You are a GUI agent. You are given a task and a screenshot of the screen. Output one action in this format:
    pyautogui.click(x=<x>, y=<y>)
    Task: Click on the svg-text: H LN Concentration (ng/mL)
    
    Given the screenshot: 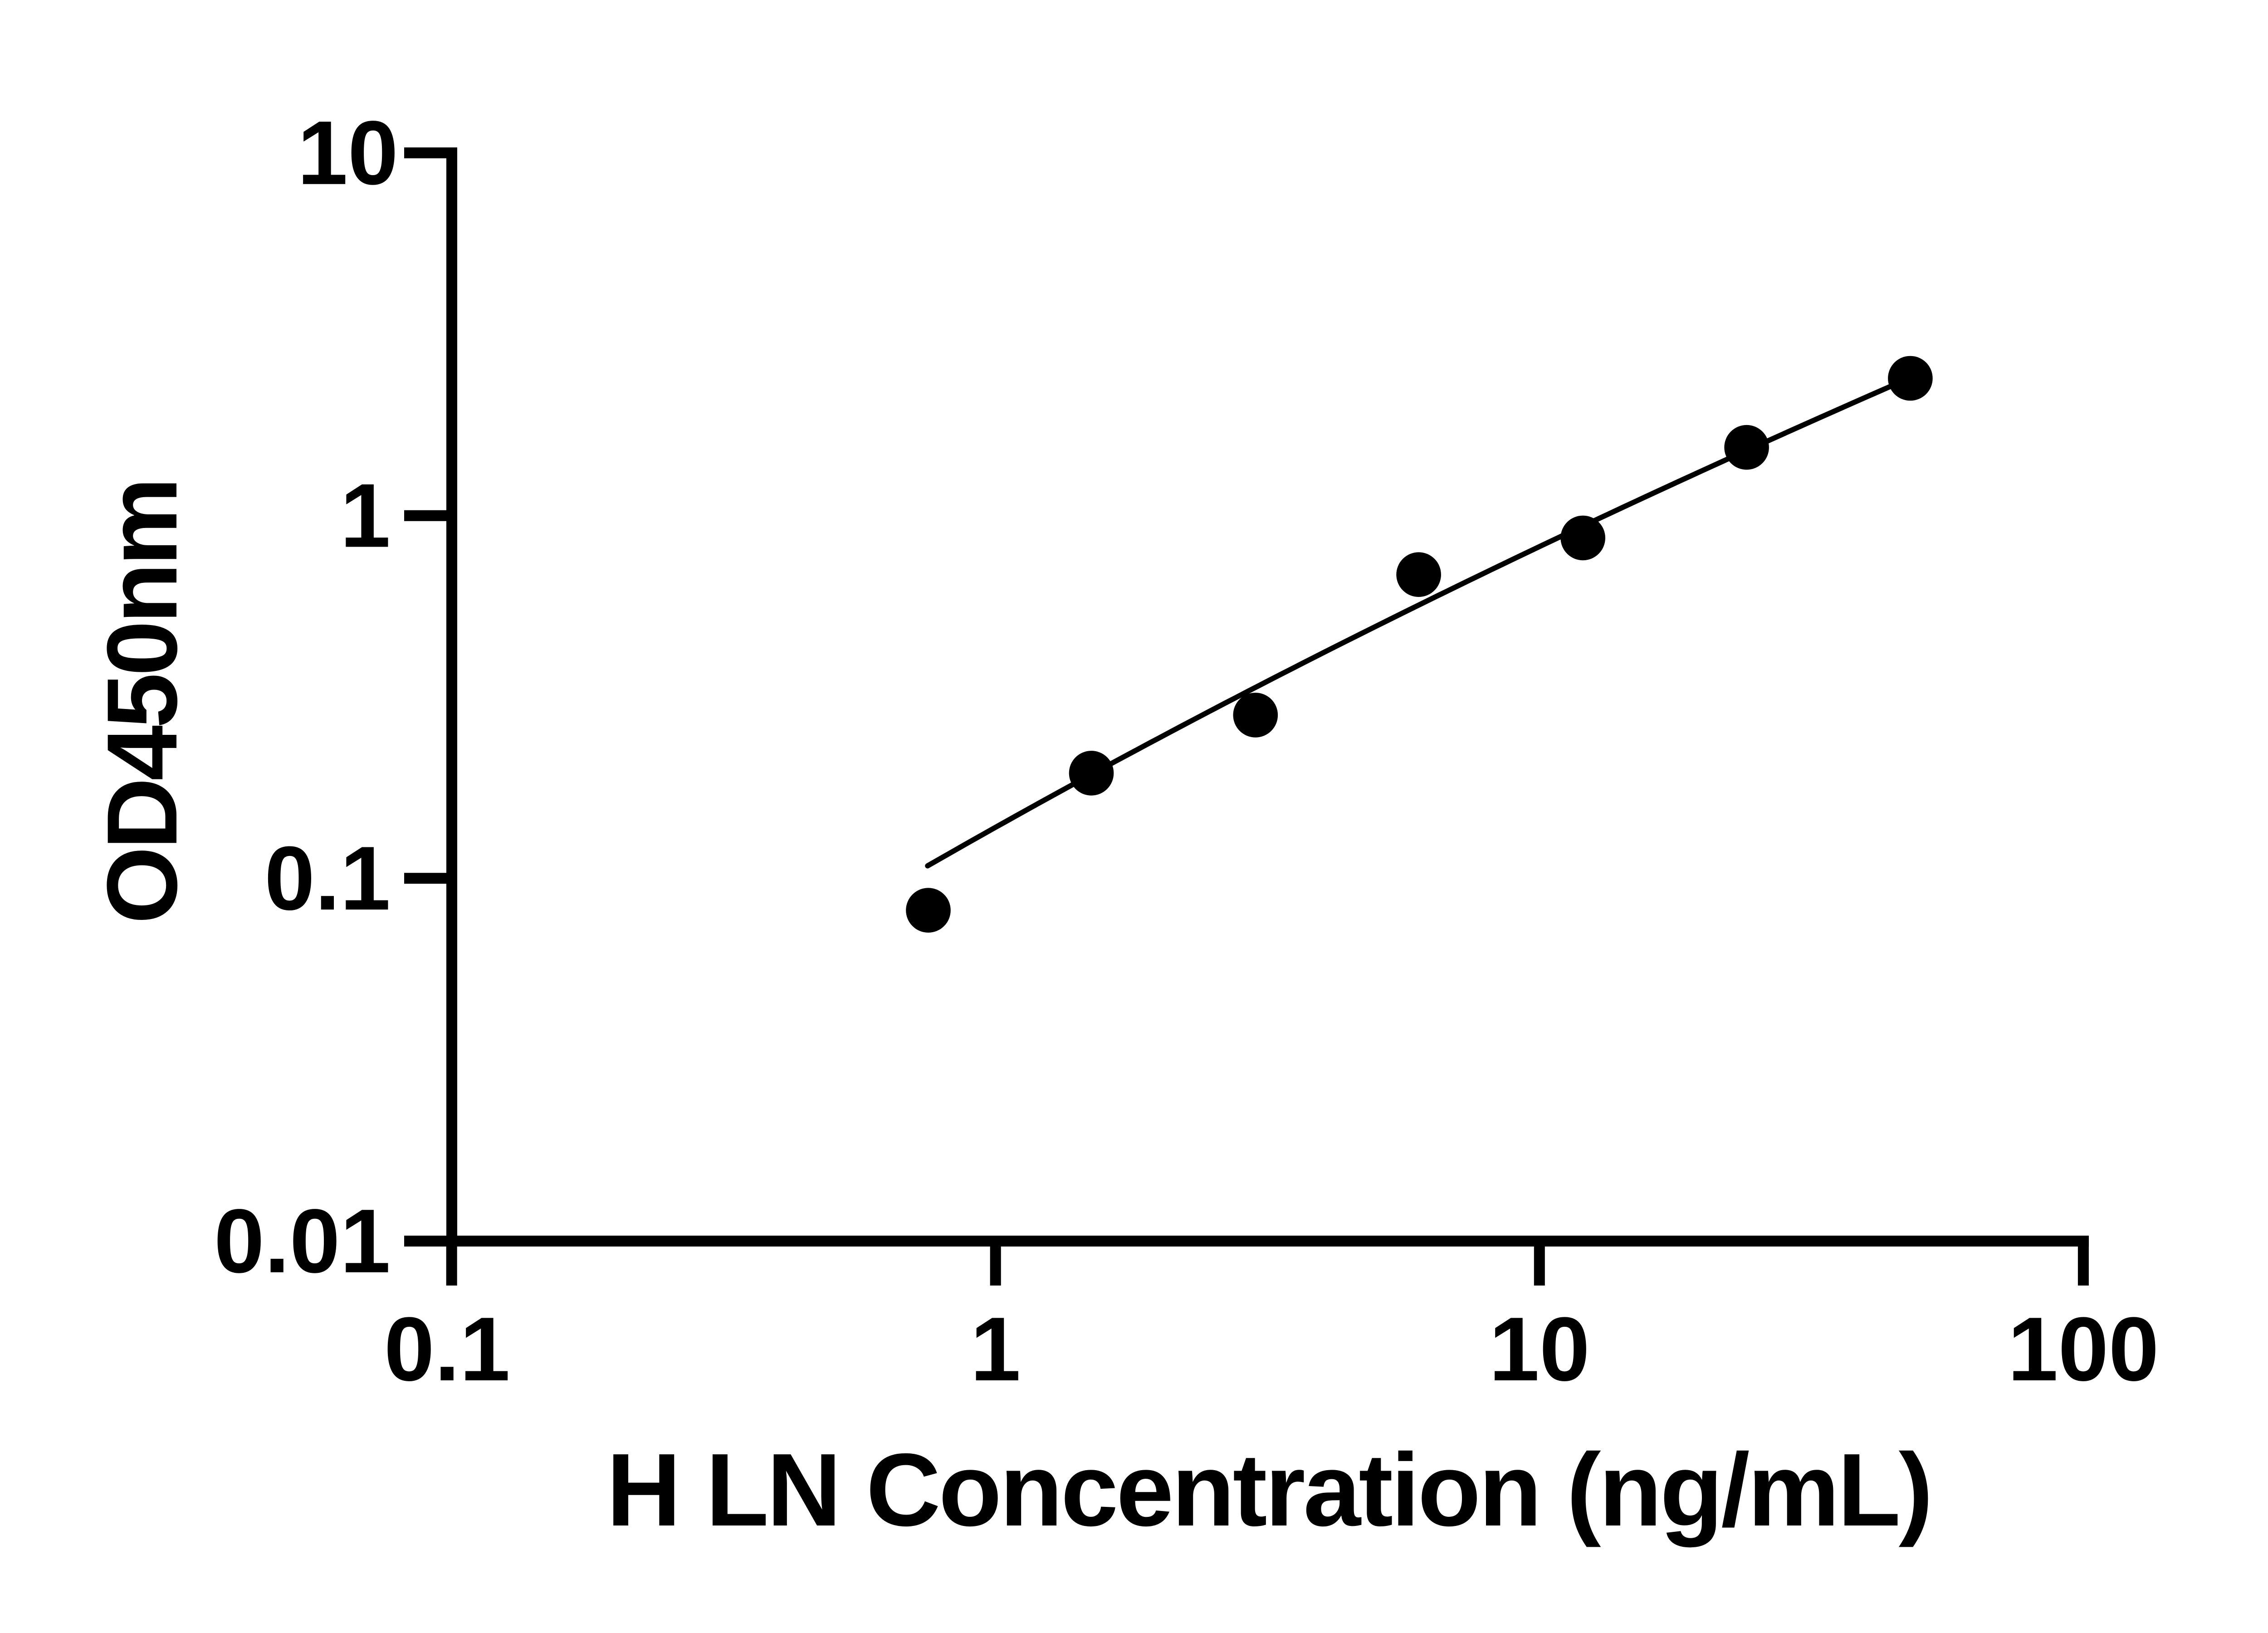 What is the action you would take?
    pyautogui.click(x=1269, y=1490)
    